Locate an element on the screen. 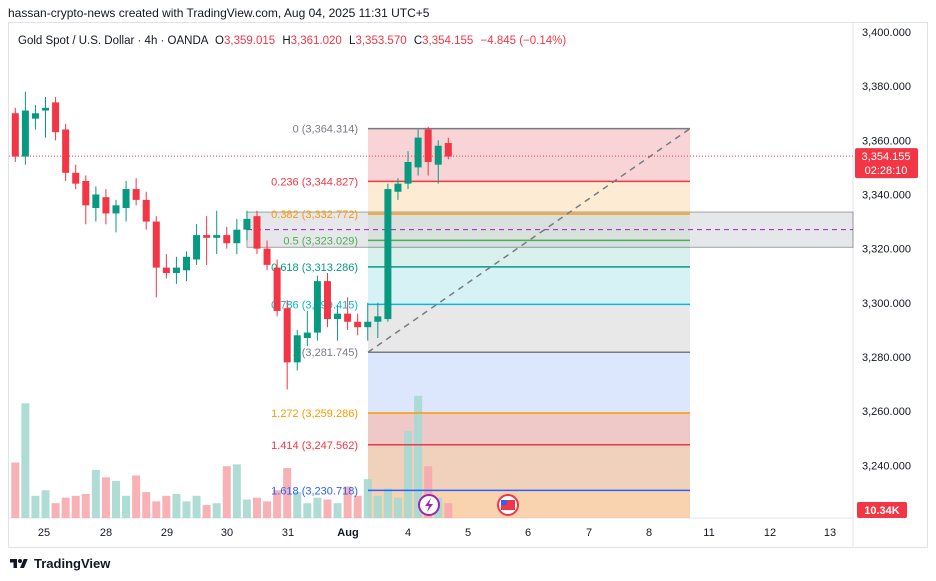 The height and width of the screenshot is (581, 936). fib-band is located at coordinates (529, 155).